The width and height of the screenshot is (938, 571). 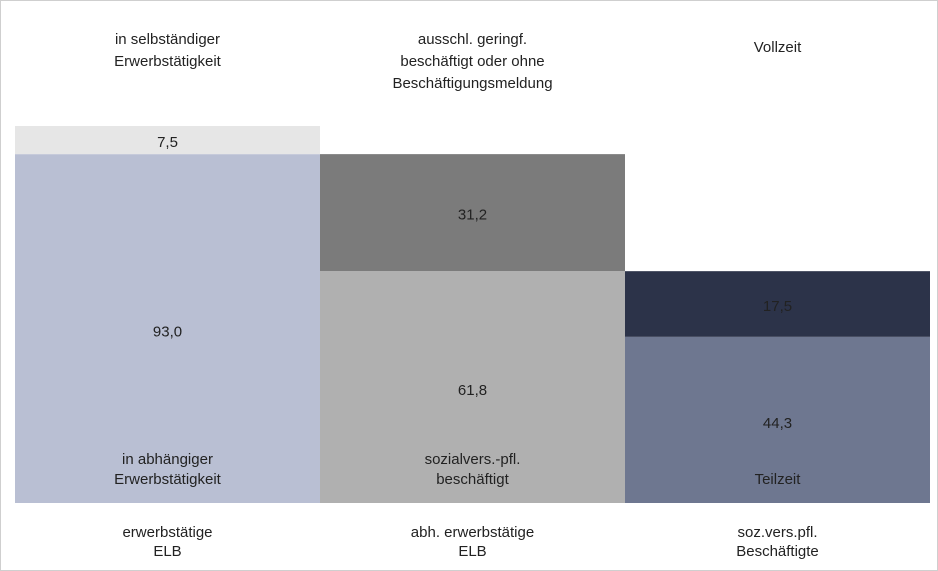 I want to click on x-tick-label: erwerbstätige, so click(x=167, y=532).